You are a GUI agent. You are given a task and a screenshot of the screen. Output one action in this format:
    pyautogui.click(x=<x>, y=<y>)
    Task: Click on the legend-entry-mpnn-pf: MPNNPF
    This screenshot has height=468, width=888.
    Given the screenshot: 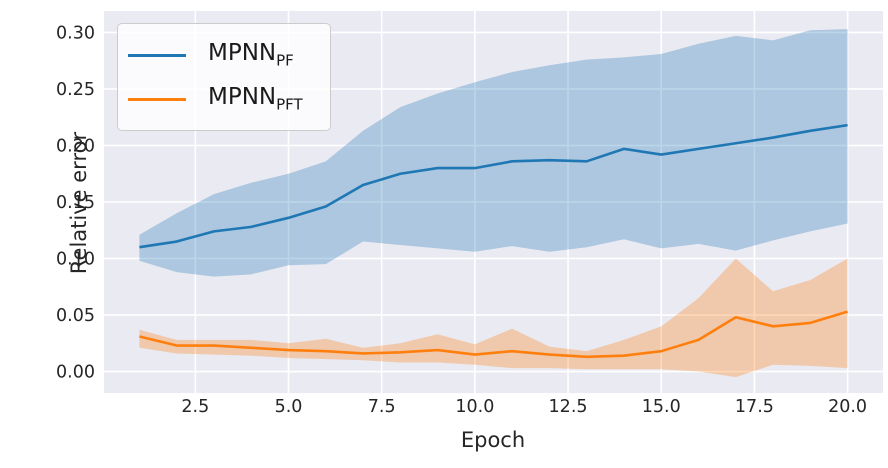 What is the action you would take?
    pyautogui.click(x=222, y=55)
    